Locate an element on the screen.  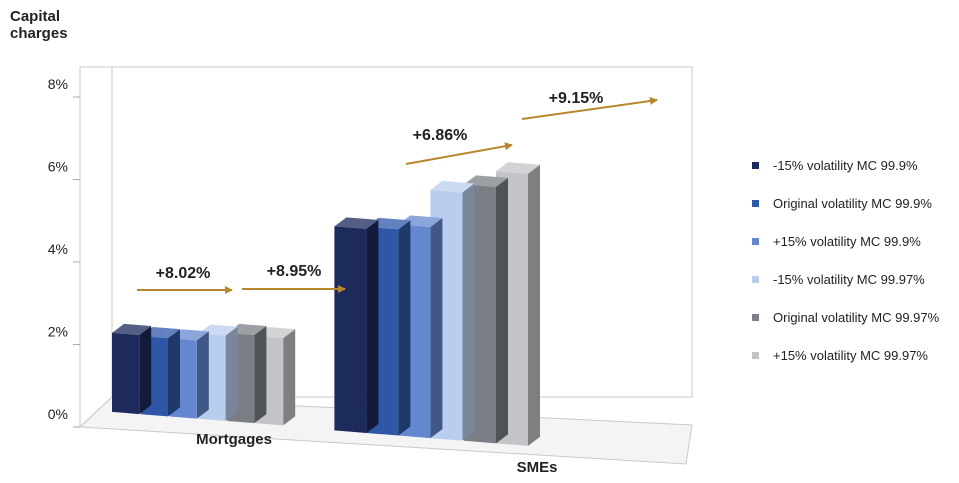
legend-item: Original volatility MC 99.97% is located at coordinates (852, 318).